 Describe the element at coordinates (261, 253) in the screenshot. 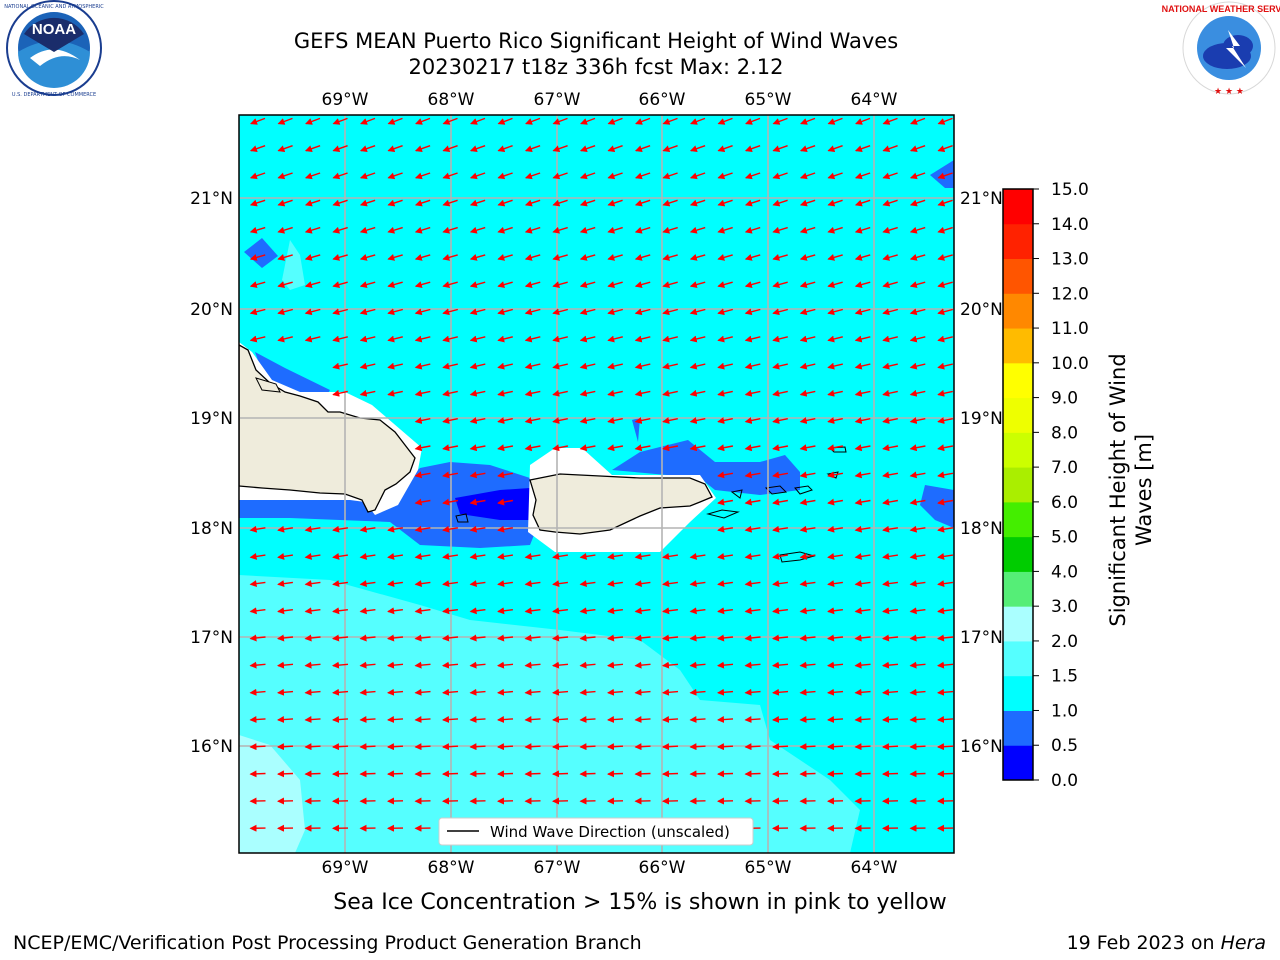

I see `wave-field-1p0-nw` at that location.